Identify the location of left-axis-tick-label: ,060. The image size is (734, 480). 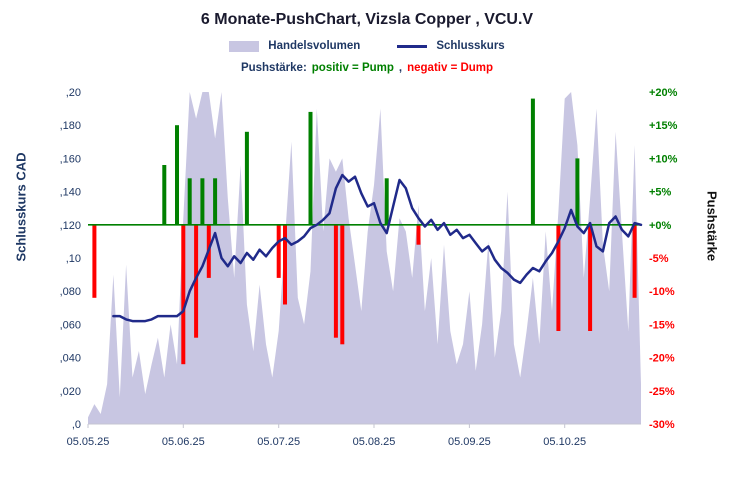
(70, 325).